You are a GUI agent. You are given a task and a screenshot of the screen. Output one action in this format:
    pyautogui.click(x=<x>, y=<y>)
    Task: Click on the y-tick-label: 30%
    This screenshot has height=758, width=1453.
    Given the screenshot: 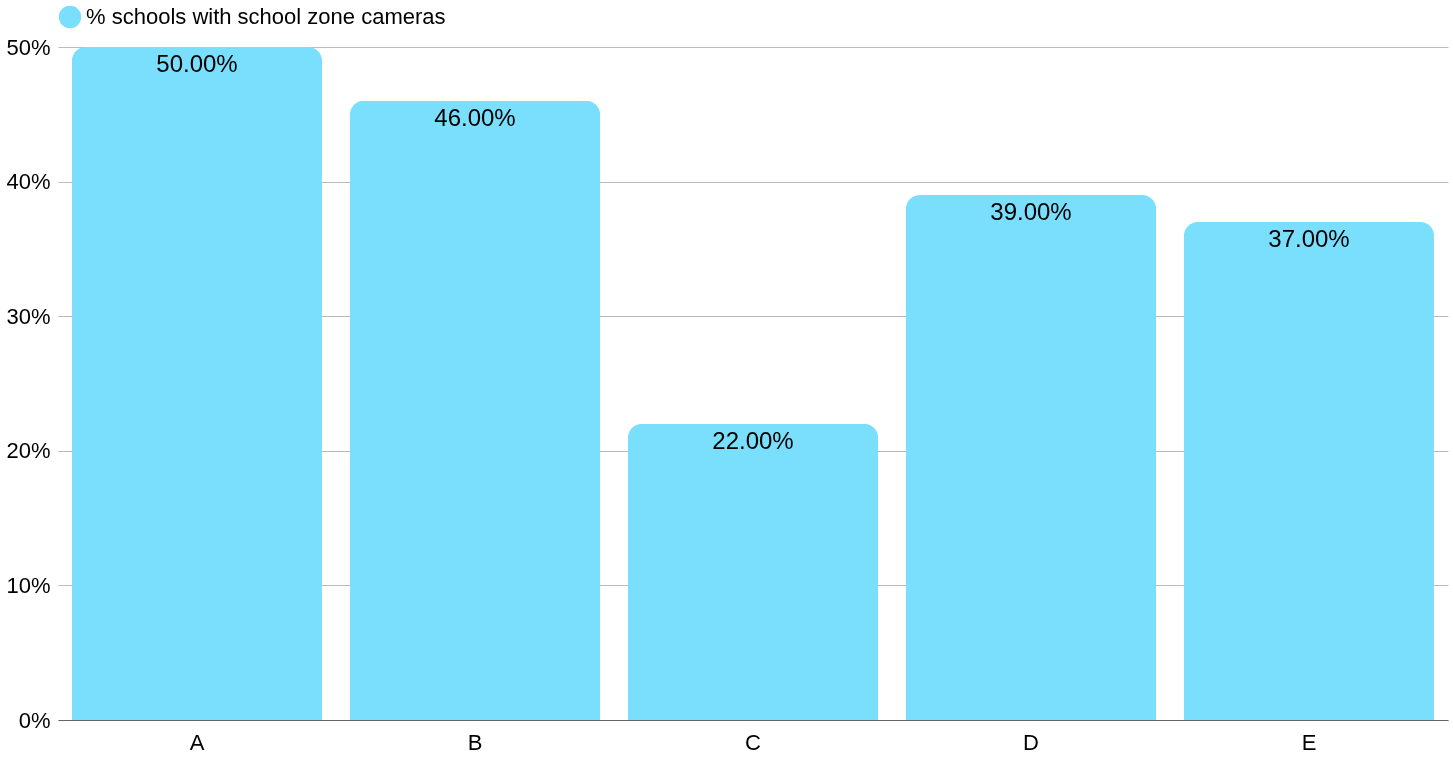 What is the action you would take?
    pyautogui.click(x=28, y=316)
    